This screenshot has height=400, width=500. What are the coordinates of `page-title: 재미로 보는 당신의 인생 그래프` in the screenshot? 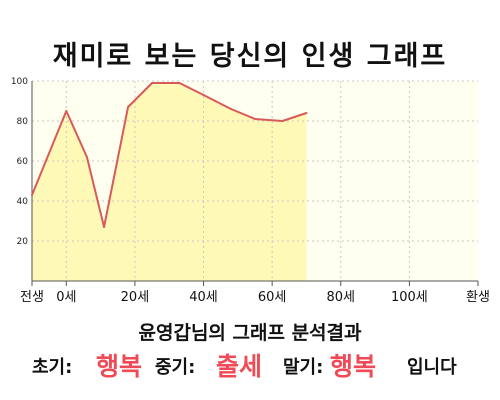 It's located at (250, 56).